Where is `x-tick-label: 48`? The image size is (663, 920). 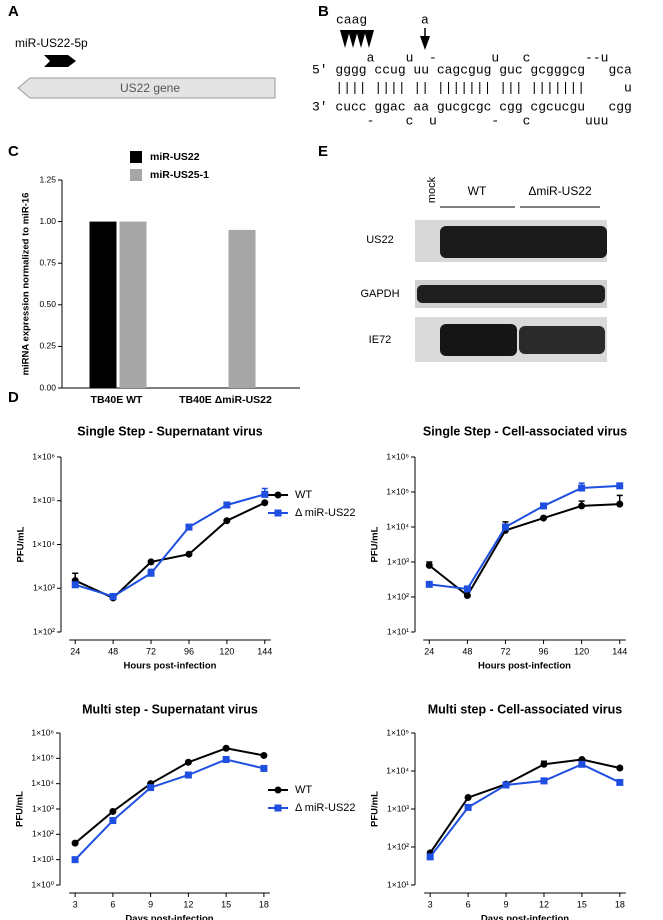
x-tick-label: 48 is located at coordinates (113, 651).